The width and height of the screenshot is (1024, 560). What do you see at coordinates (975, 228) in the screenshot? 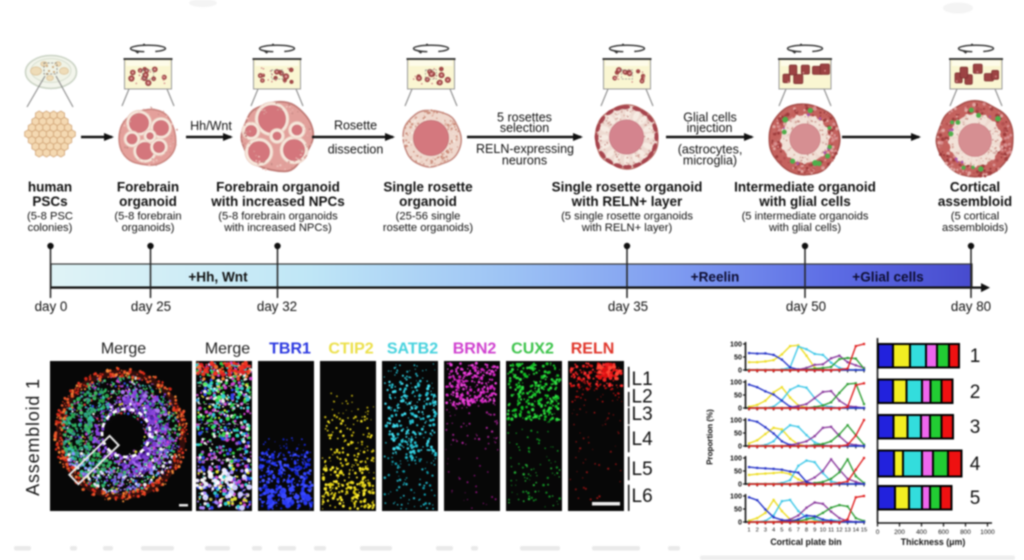
I see `svg-text: assembloids)` at bounding box center [975, 228].